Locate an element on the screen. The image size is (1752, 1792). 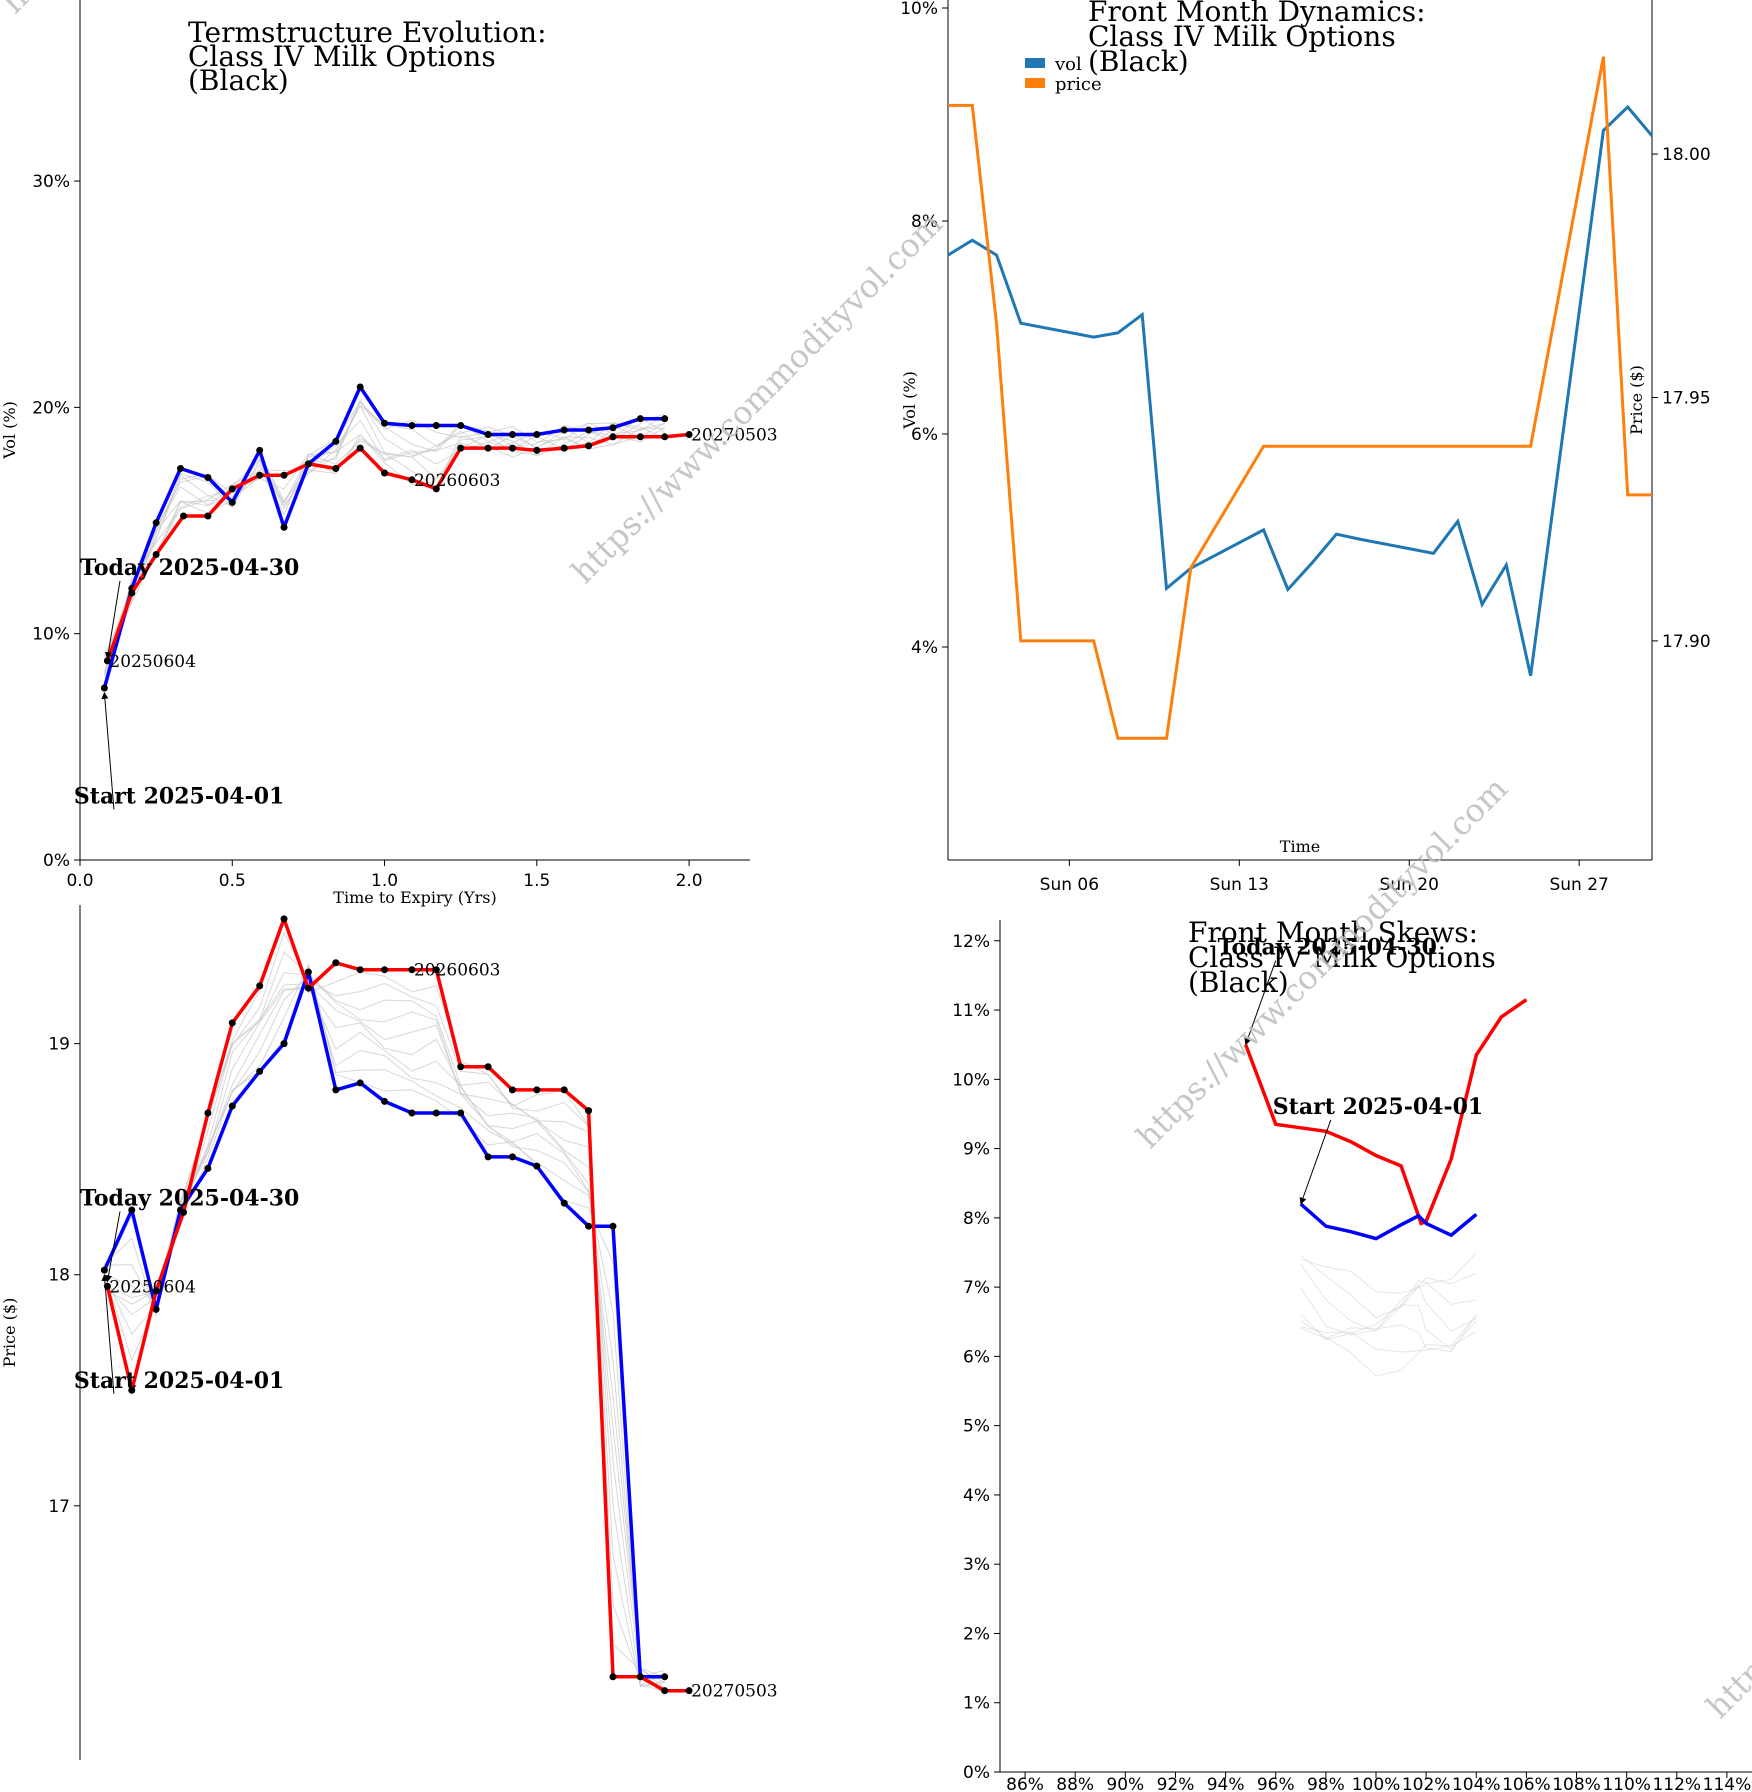
dyn-legend-label: vol is located at coordinates (1068, 64).